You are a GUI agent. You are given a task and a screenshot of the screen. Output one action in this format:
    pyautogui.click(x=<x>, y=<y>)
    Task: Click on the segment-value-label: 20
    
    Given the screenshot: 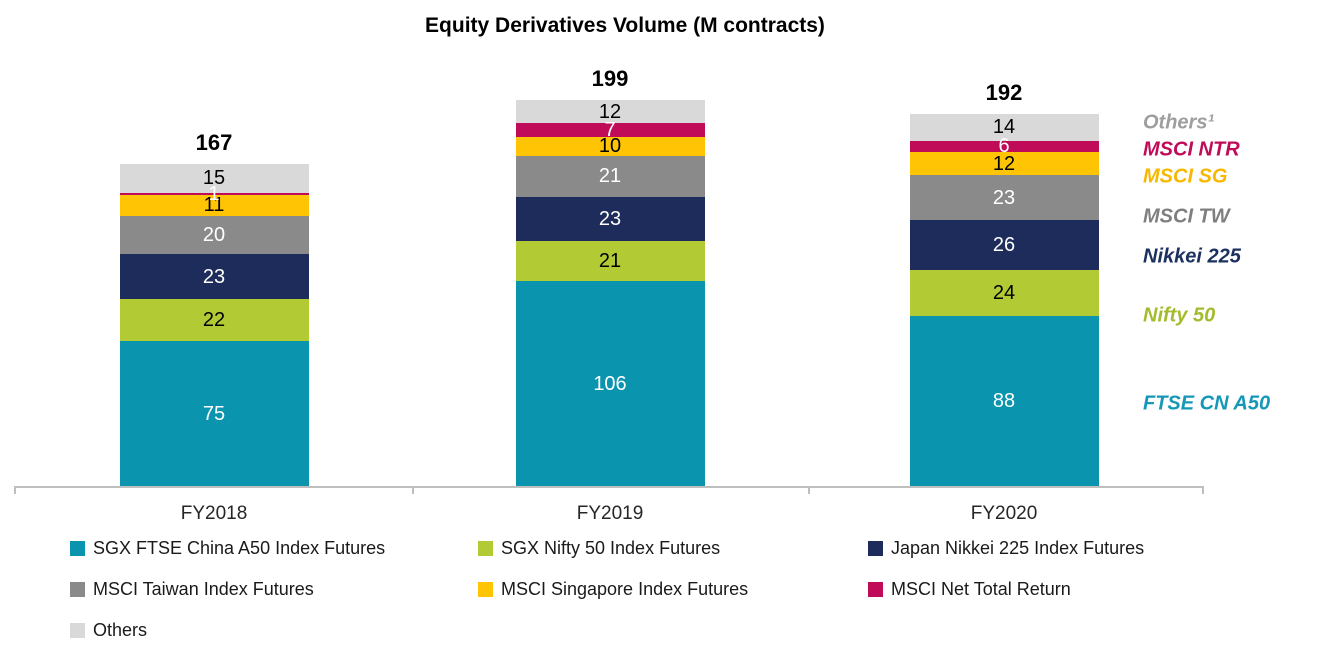 What is the action you would take?
    pyautogui.click(x=214, y=235)
    